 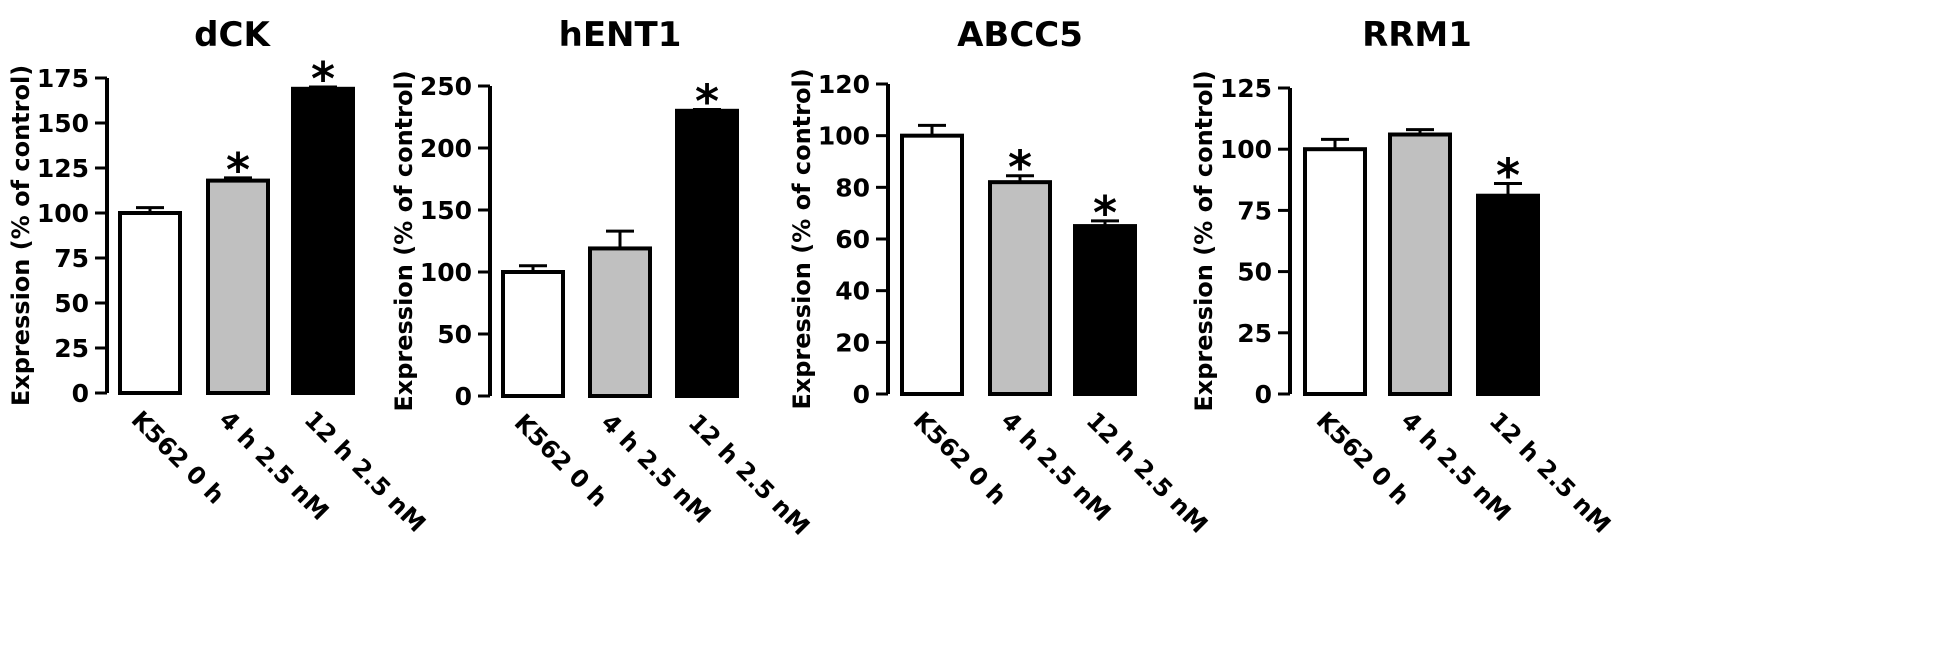 What do you see at coordinates (852, 239) in the screenshot?
I see `y-tick-label: 60` at bounding box center [852, 239].